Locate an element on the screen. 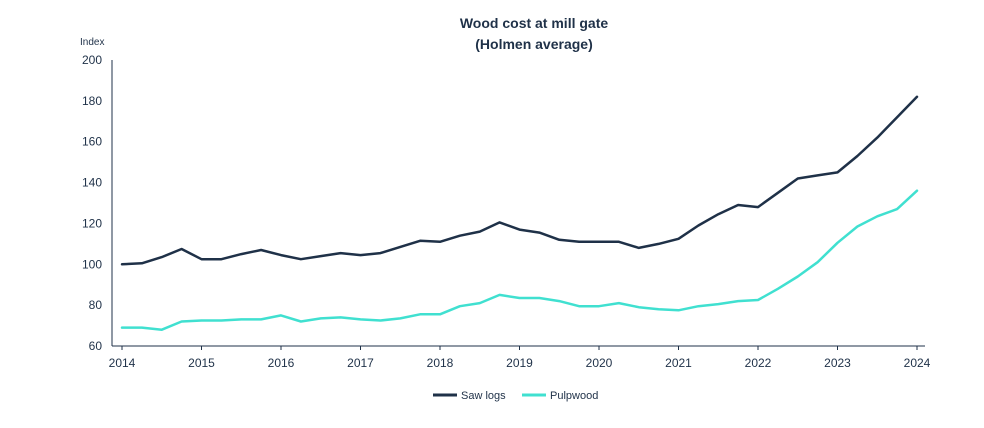 This screenshot has width=984, height=428. x-tick-label: 2022 is located at coordinates (758, 363).